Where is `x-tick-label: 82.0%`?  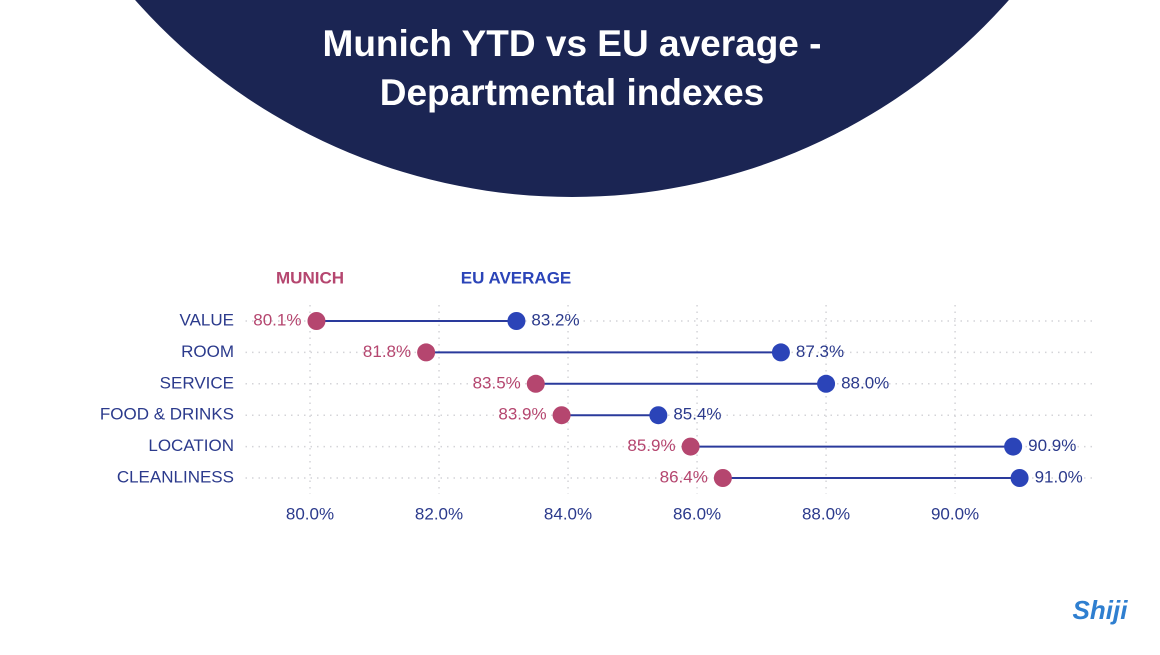
x-tick-label: 82.0% is located at coordinates (439, 513).